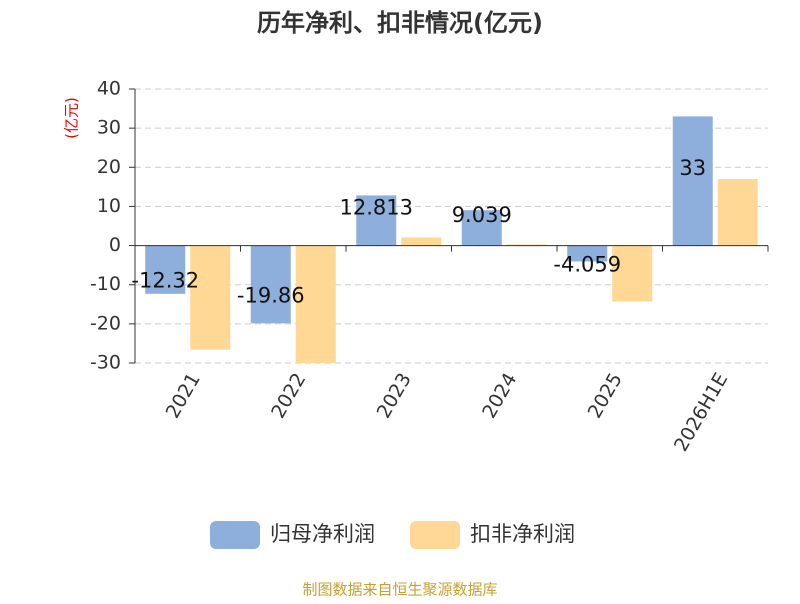  What do you see at coordinates (587, 265) in the screenshot?
I see `data-label: -4.059` at bounding box center [587, 265].